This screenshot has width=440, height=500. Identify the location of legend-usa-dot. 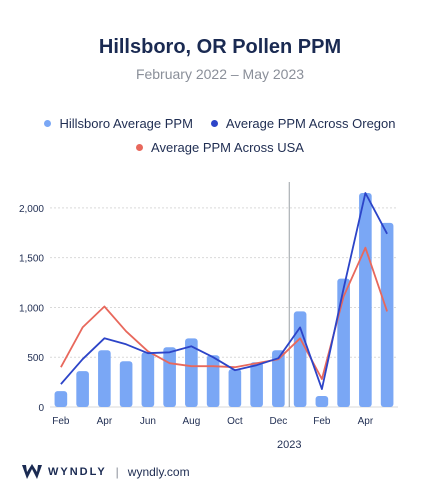
(140, 147).